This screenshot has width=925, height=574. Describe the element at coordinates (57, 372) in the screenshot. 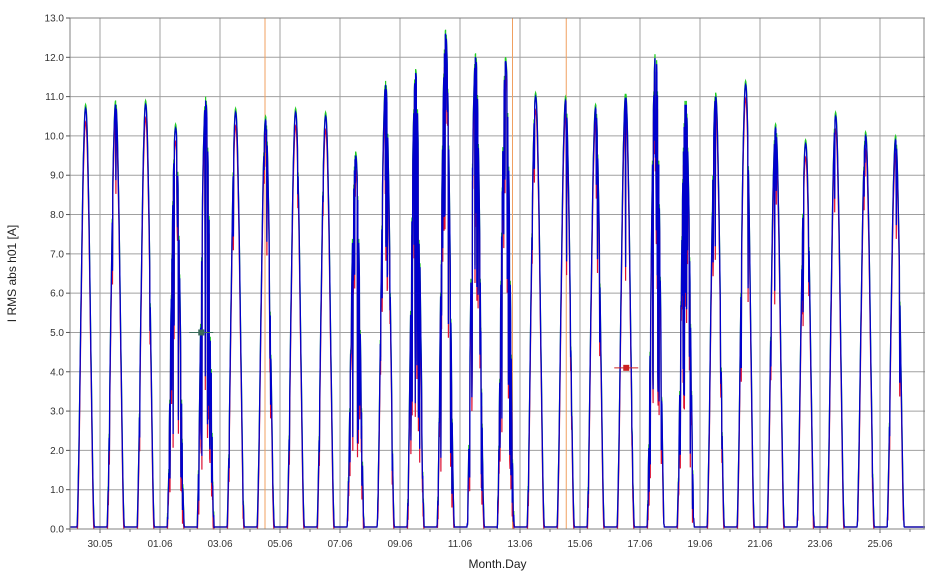

I see `y-tick-label: 4.0` at that location.